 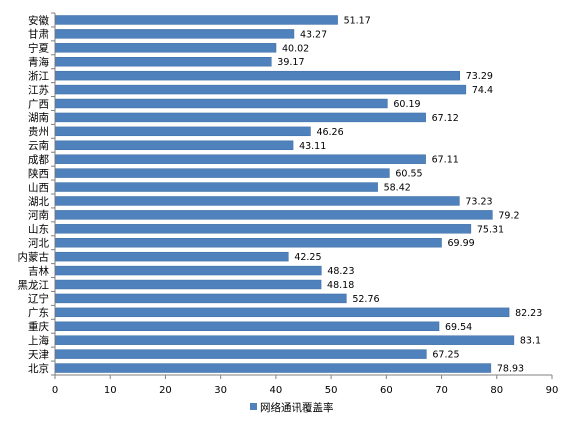 What do you see at coordinates (445, 355) in the screenshot?
I see `data-label: 67.25` at bounding box center [445, 355].